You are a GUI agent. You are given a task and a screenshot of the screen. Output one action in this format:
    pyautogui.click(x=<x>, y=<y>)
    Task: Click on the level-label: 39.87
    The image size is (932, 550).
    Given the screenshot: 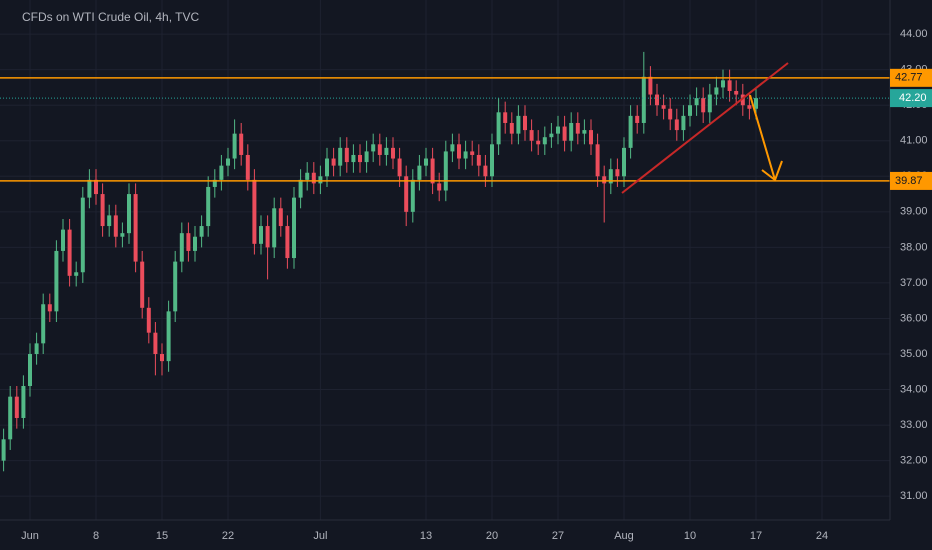 What is the action you would take?
    pyautogui.click(x=909, y=181)
    